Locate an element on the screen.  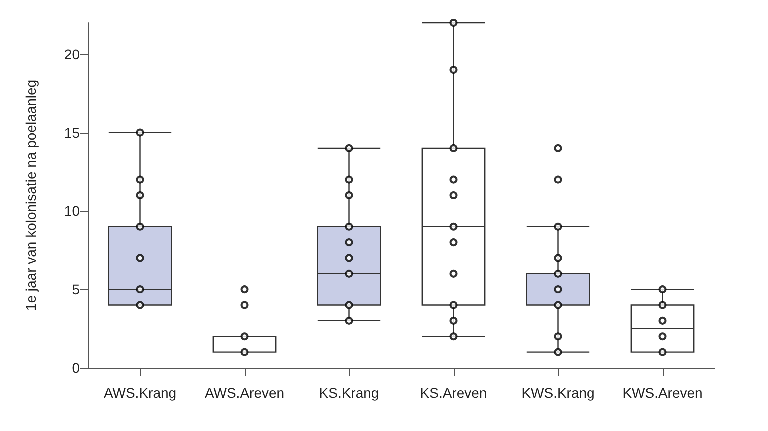
x-tick-label: AWS.Areven is located at coordinates (244, 393).